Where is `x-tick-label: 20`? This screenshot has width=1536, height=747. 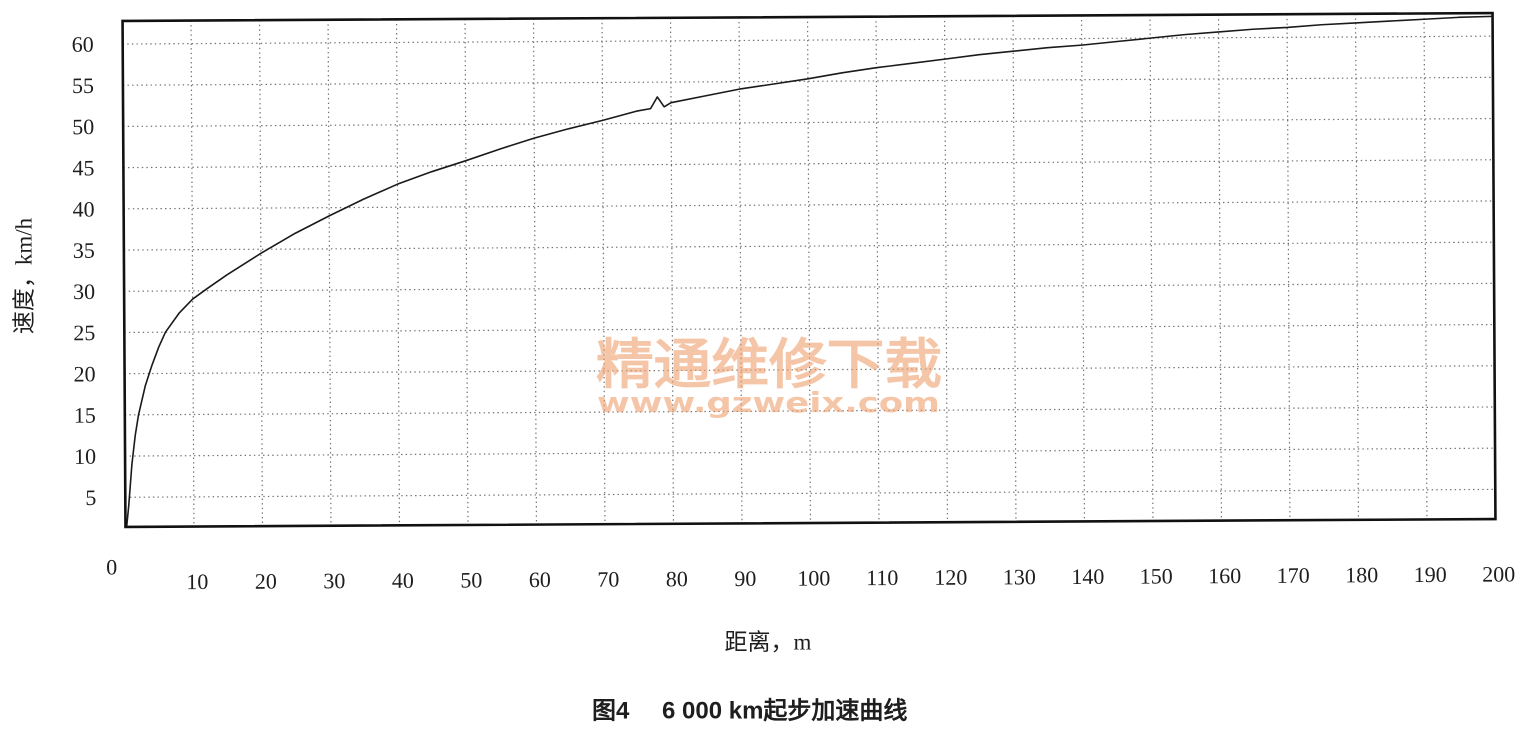 x-tick-label: 20 is located at coordinates (266, 581).